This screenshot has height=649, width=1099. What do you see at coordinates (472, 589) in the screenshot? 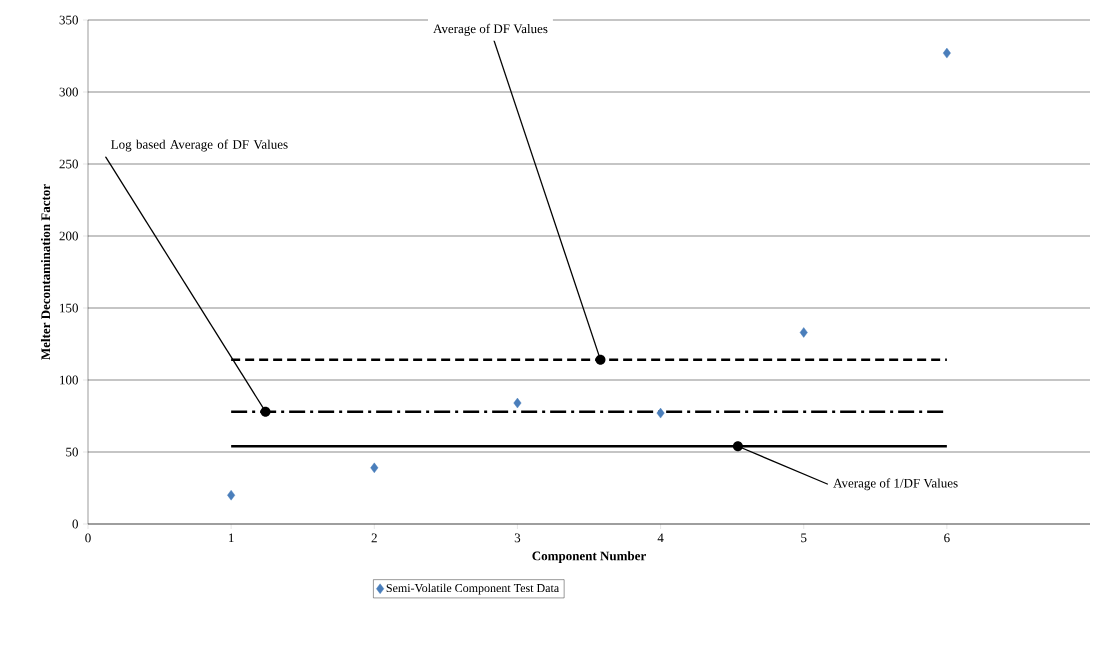
I see `legend-label: Semi-Volatile Component Test Data` at bounding box center [472, 589].